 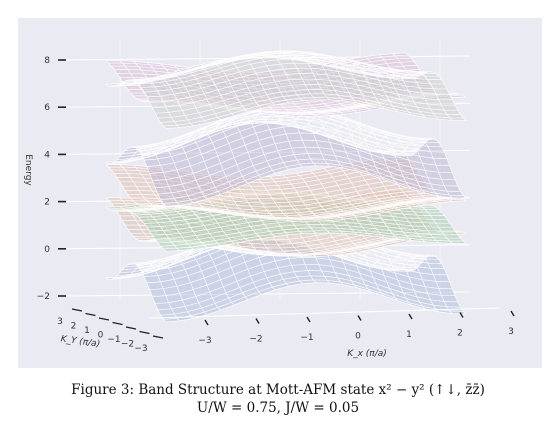 What do you see at coordinates (204, 341) in the screenshot?
I see `x-tick-label: −3` at bounding box center [204, 341].